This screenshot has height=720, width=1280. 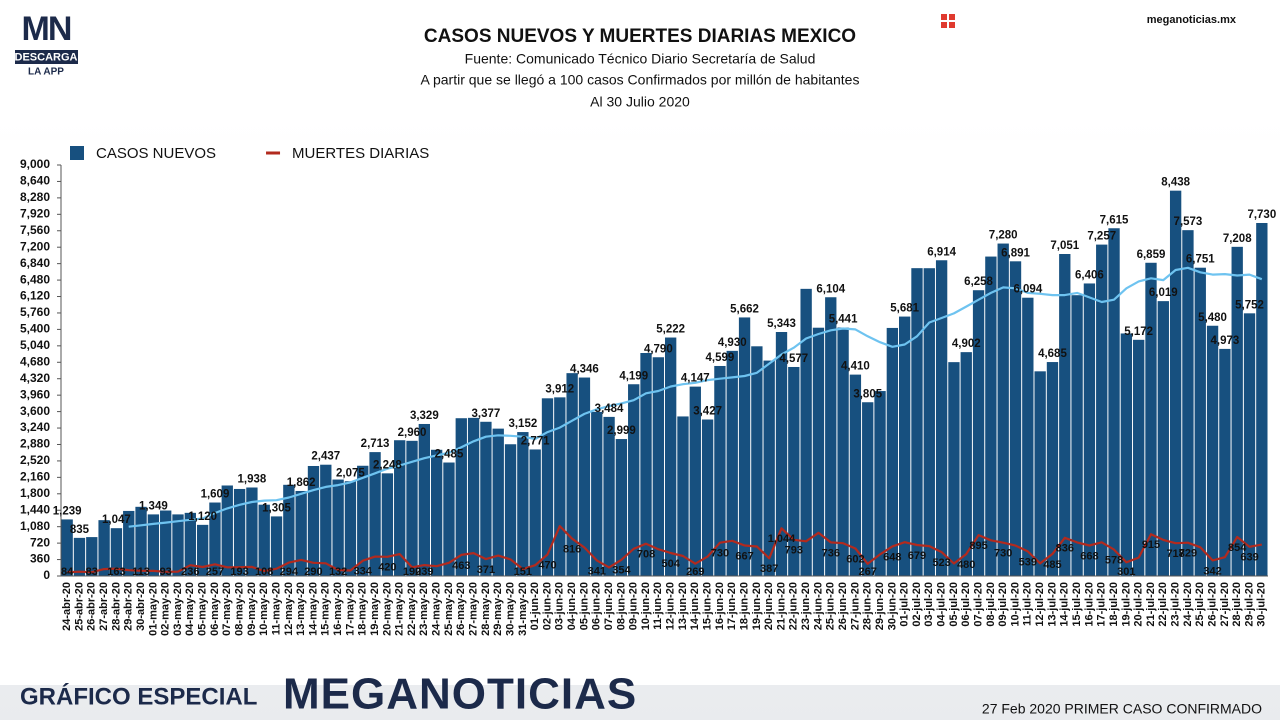 What do you see at coordinates (40, 542) in the screenshot?
I see `y-tick-label: 720` at bounding box center [40, 542].